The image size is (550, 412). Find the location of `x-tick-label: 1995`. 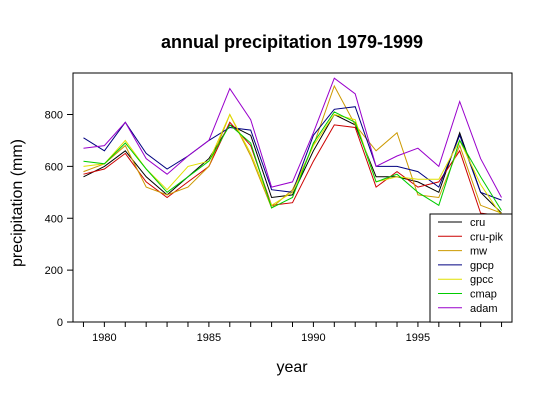

x-tick-label: 1995 is located at coordinates (418, 338).